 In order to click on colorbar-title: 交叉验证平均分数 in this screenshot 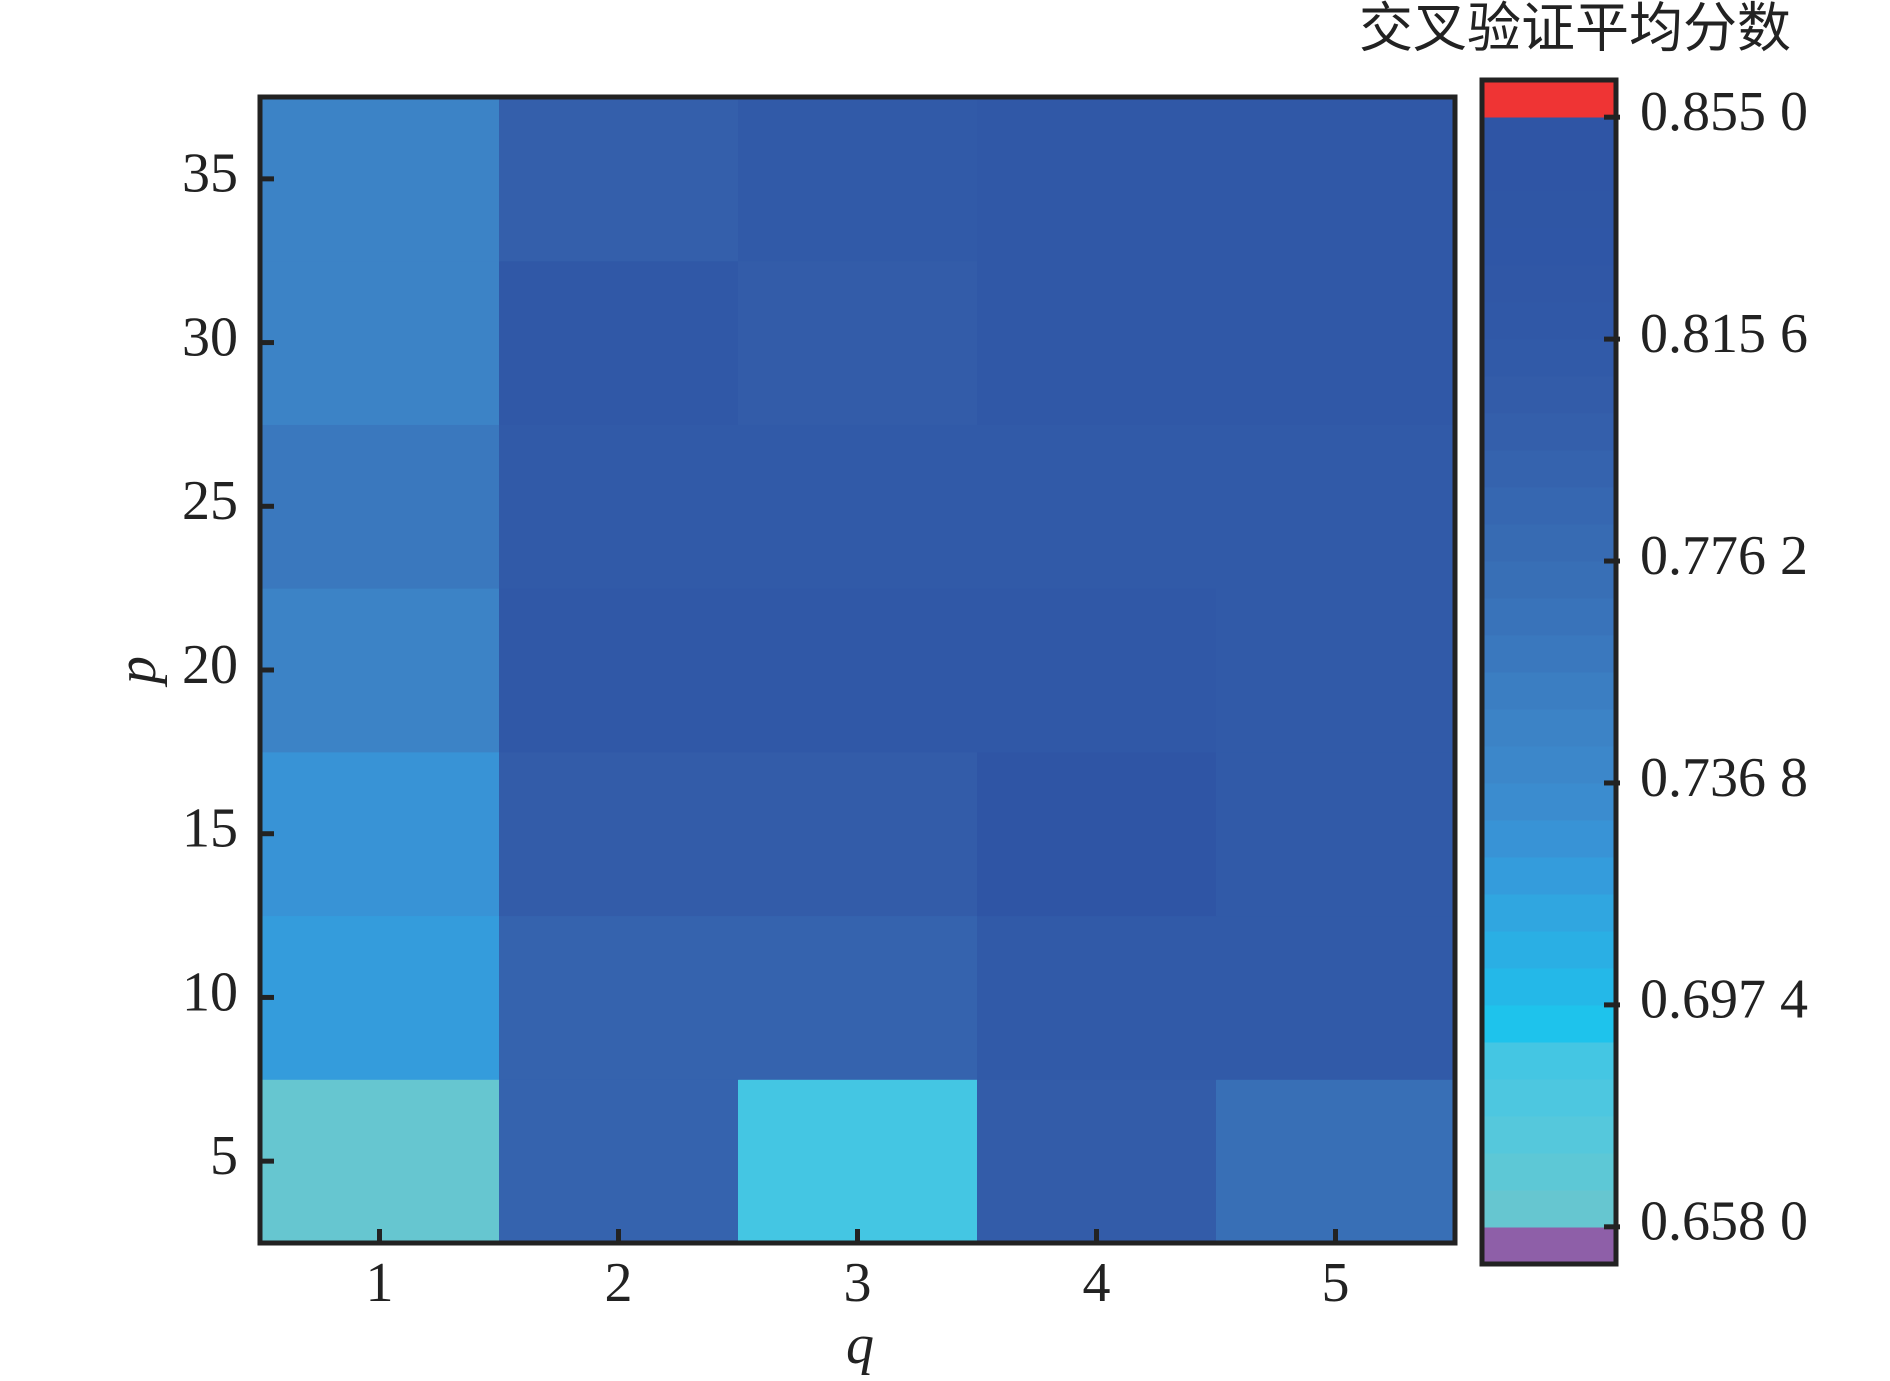, I will do `click(1575, 29)`.